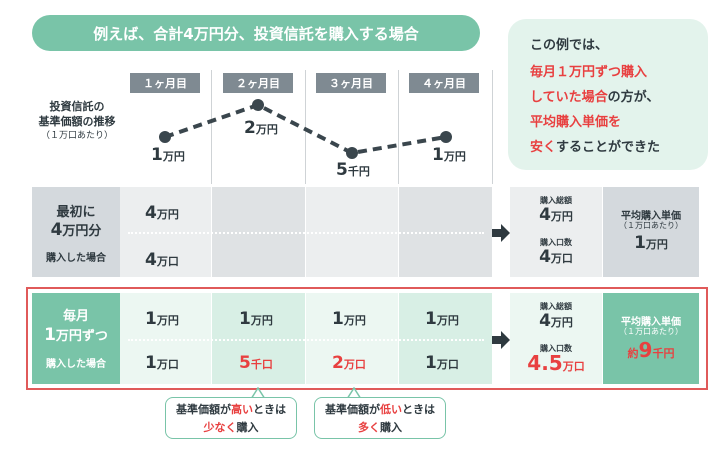 This screenshot has height=455, width=728. I want to click on lump-qty-unit: 万口, so click(561, 258).